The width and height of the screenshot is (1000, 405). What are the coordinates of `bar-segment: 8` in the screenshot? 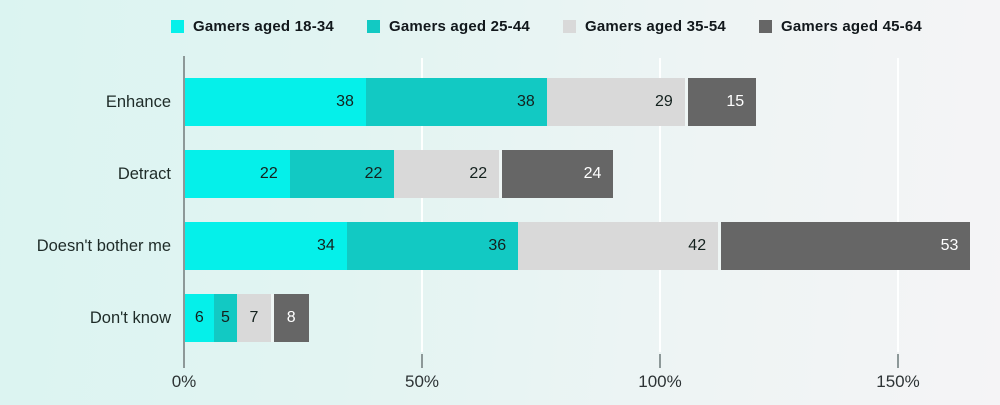 It's located at (289, 318).